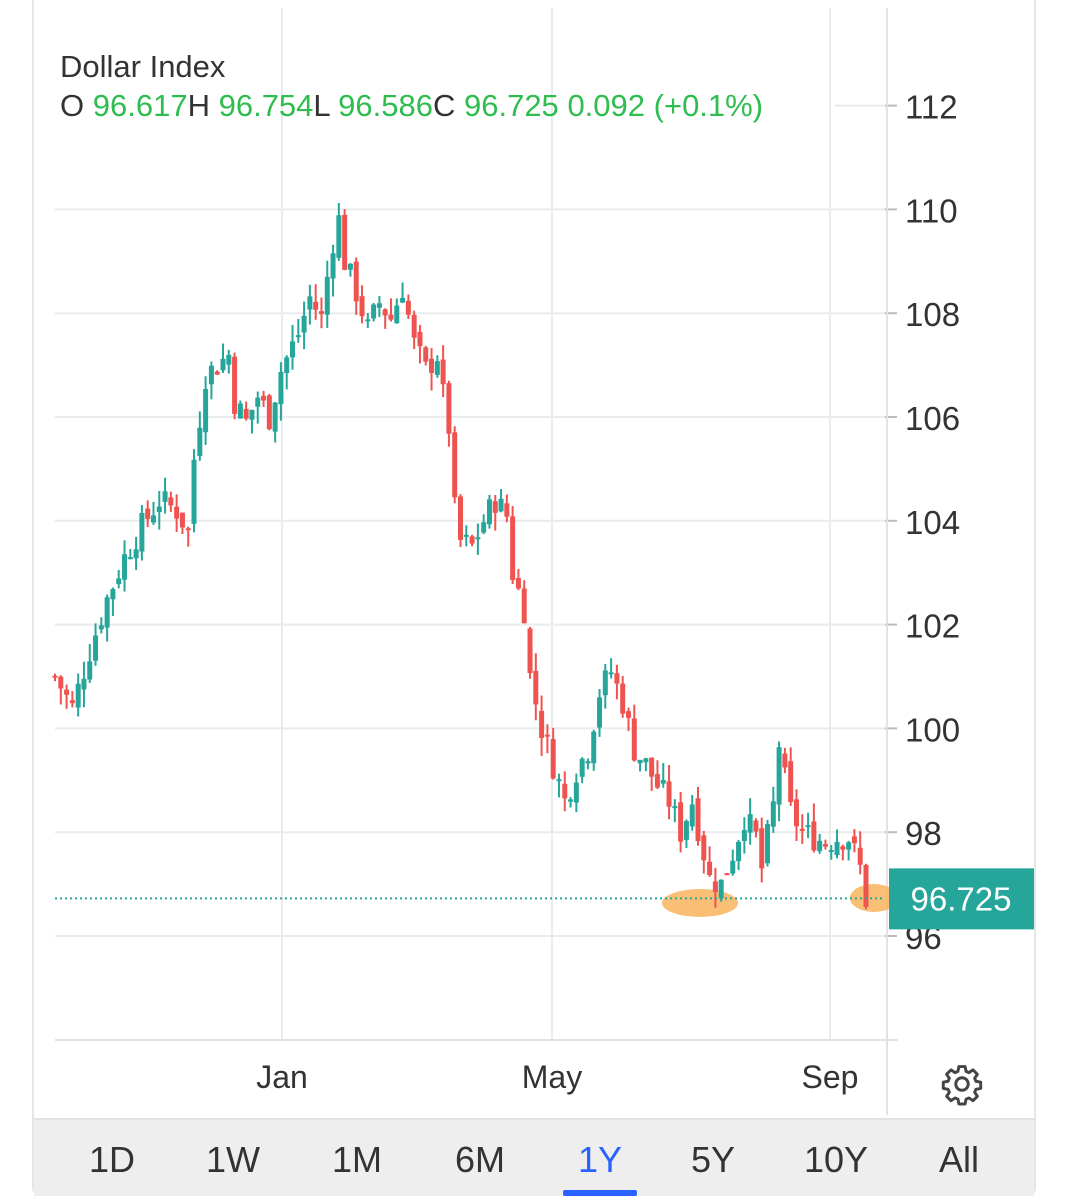  What do you see at coordinates (923, 833) in the screenshot?
I see `y-tick-label: 98` at bounding box center [923, 833].